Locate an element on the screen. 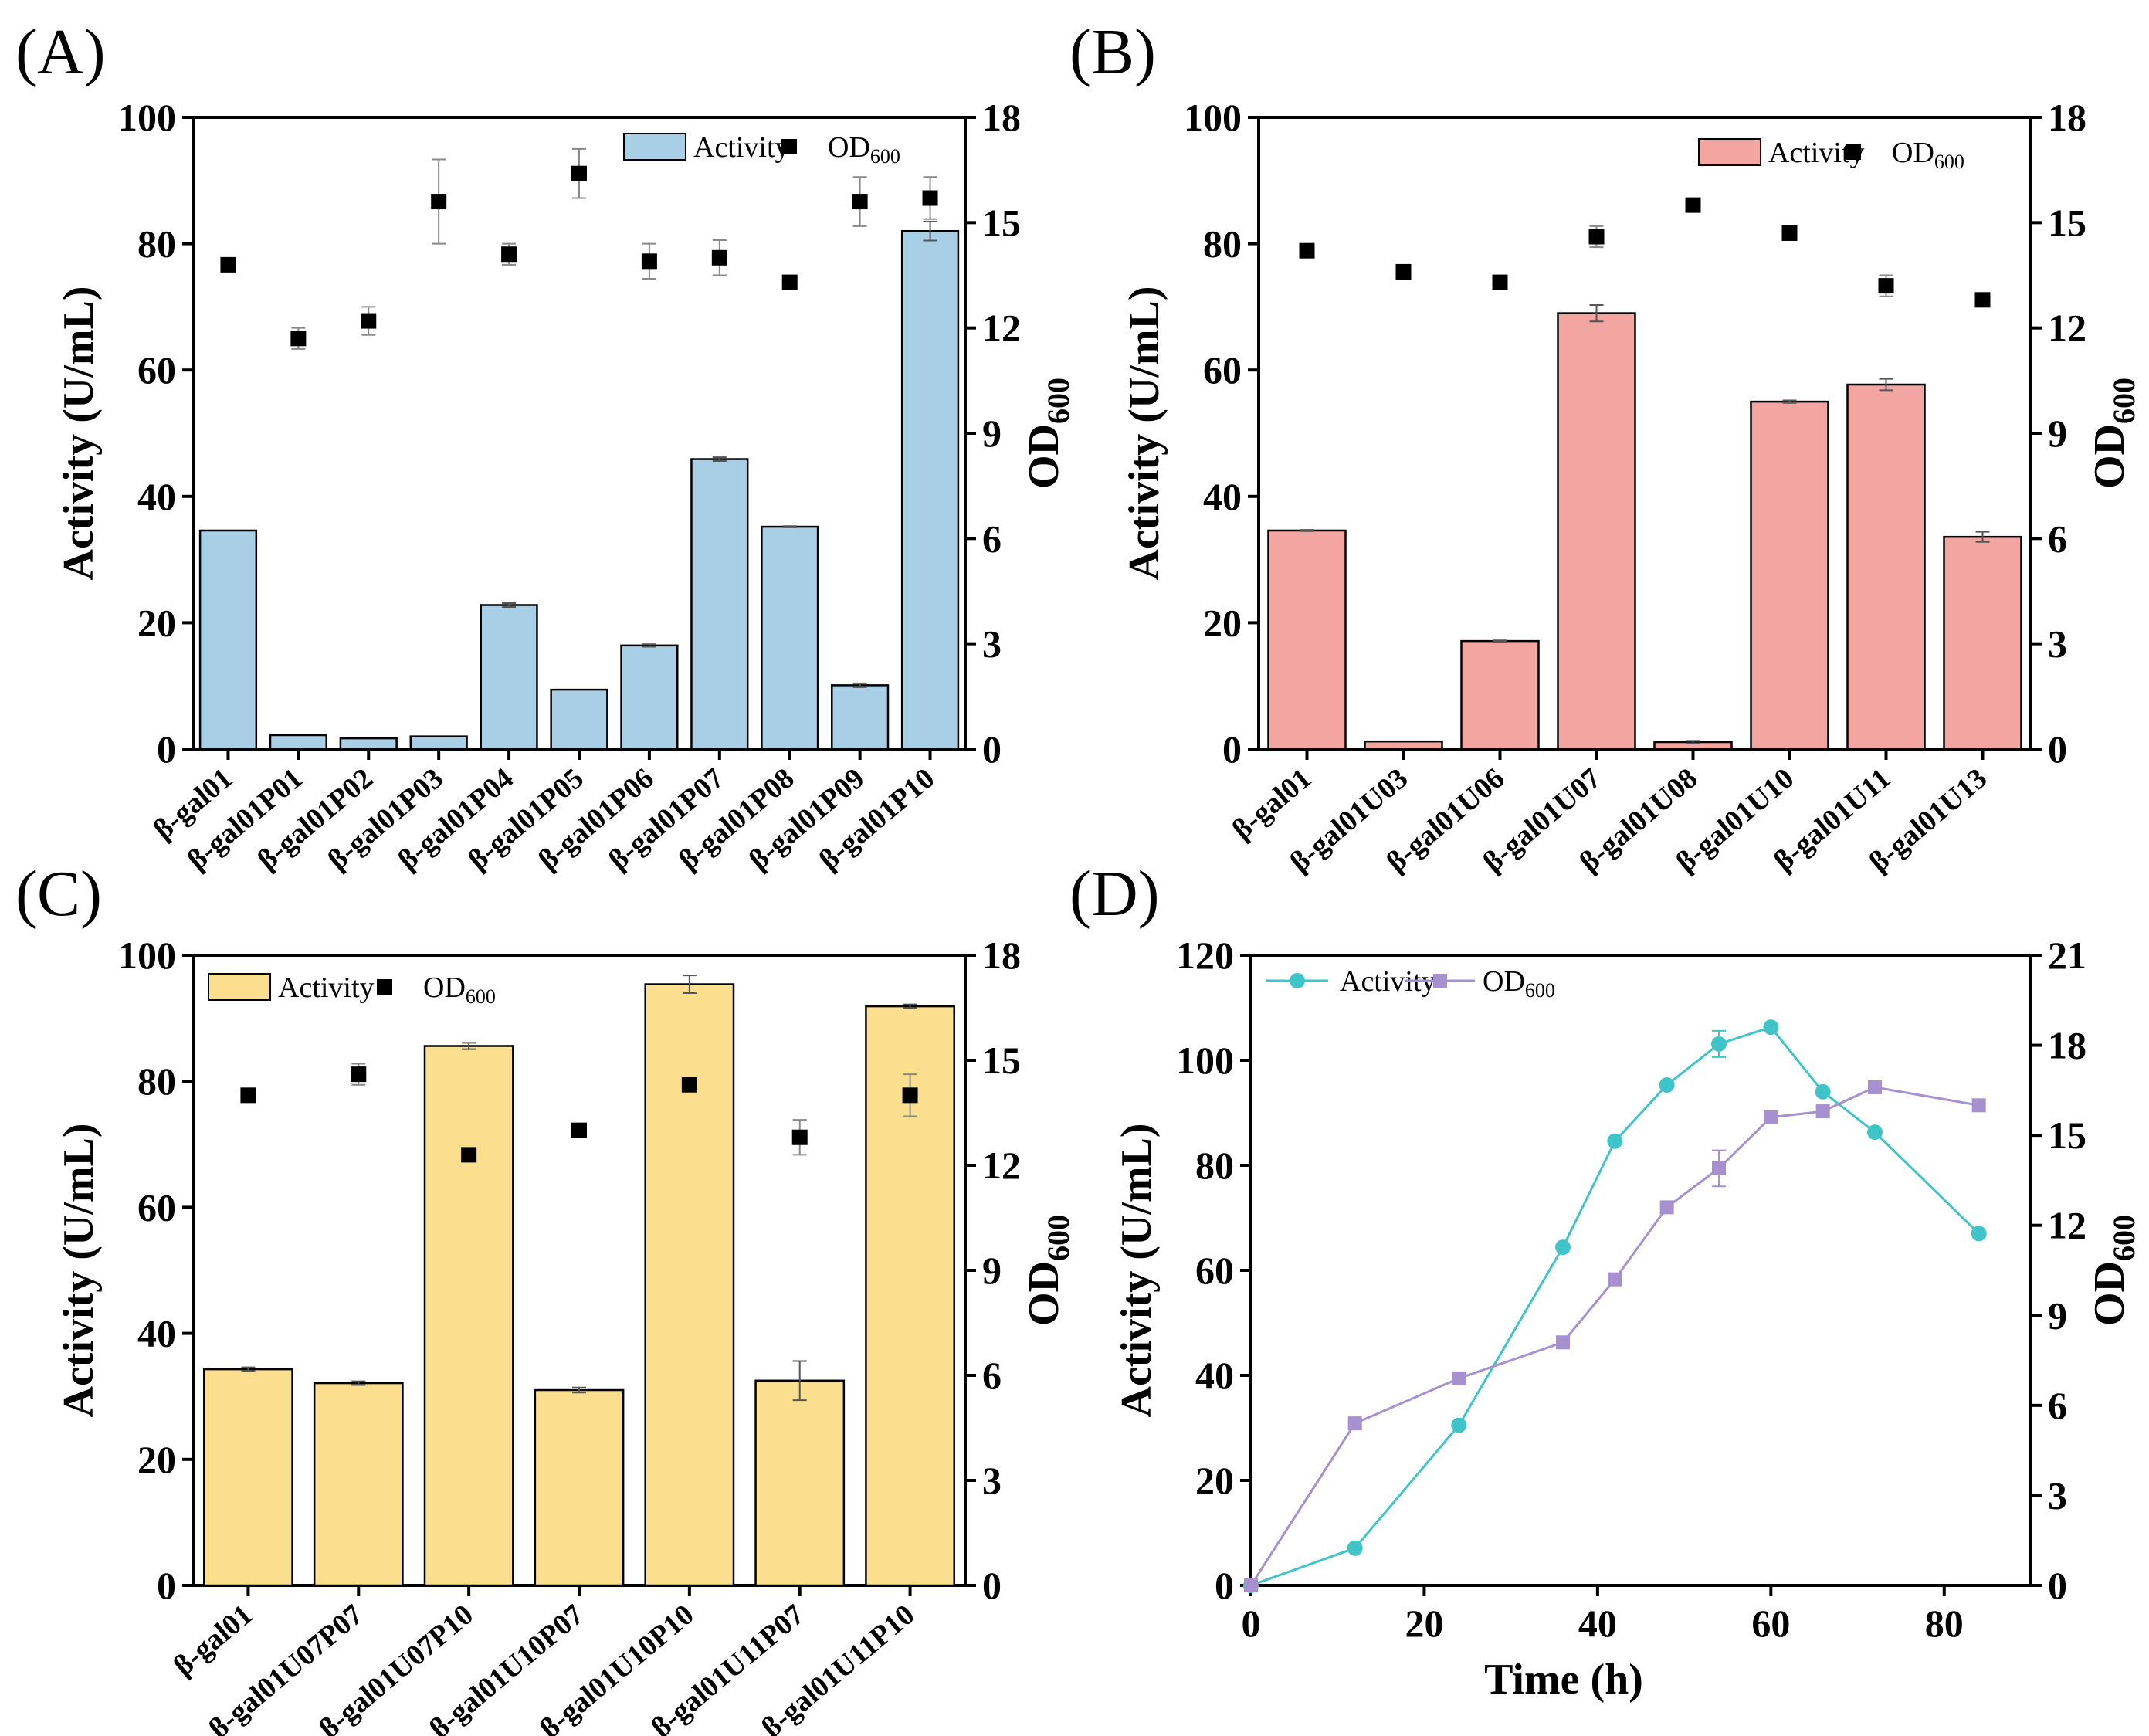 This screenshot has height=1736, width=2149. y2-tick-label: 21 is located at coordinates (2067, 955).